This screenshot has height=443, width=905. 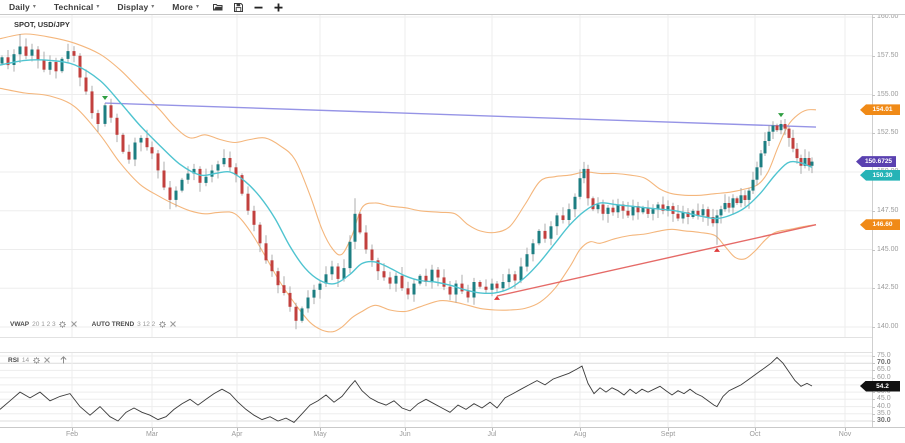 I want to click on vwap-legend-name: VWAP, so click(x=20, y=324).